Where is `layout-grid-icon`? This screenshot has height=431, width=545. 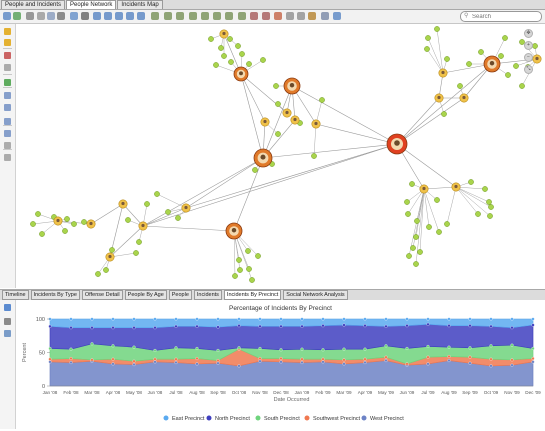 layout-grid-icon is located at coordinates (205, 16).